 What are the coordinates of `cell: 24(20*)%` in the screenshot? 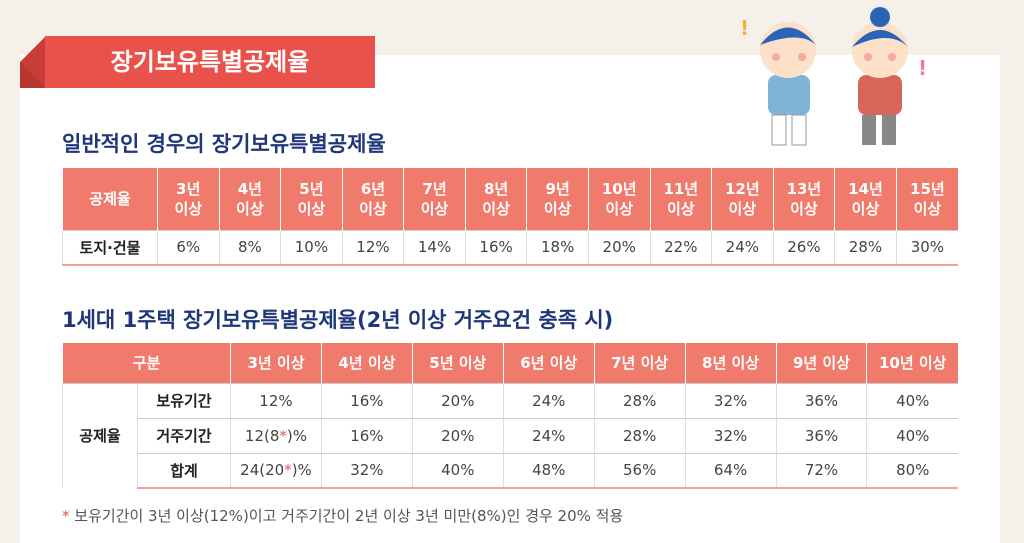 It's located at (276, 470).